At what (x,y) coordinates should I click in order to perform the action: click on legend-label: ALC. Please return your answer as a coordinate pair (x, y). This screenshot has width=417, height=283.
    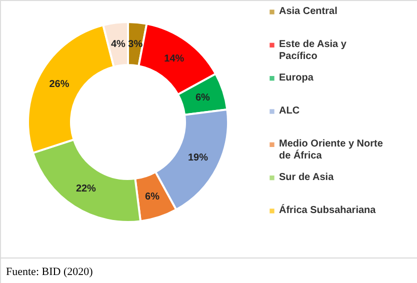
    Looking at the image, I should click on (289, 111).